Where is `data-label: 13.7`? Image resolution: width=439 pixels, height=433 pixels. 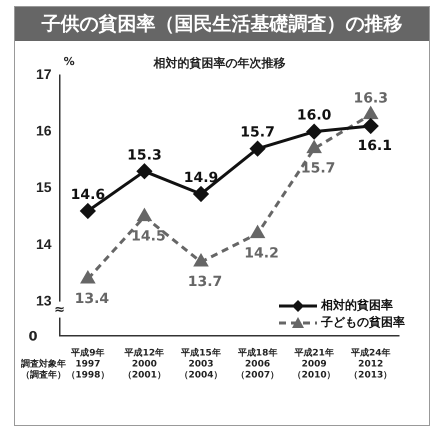
data-label: 13.7 is located at coordinates (205, 282).